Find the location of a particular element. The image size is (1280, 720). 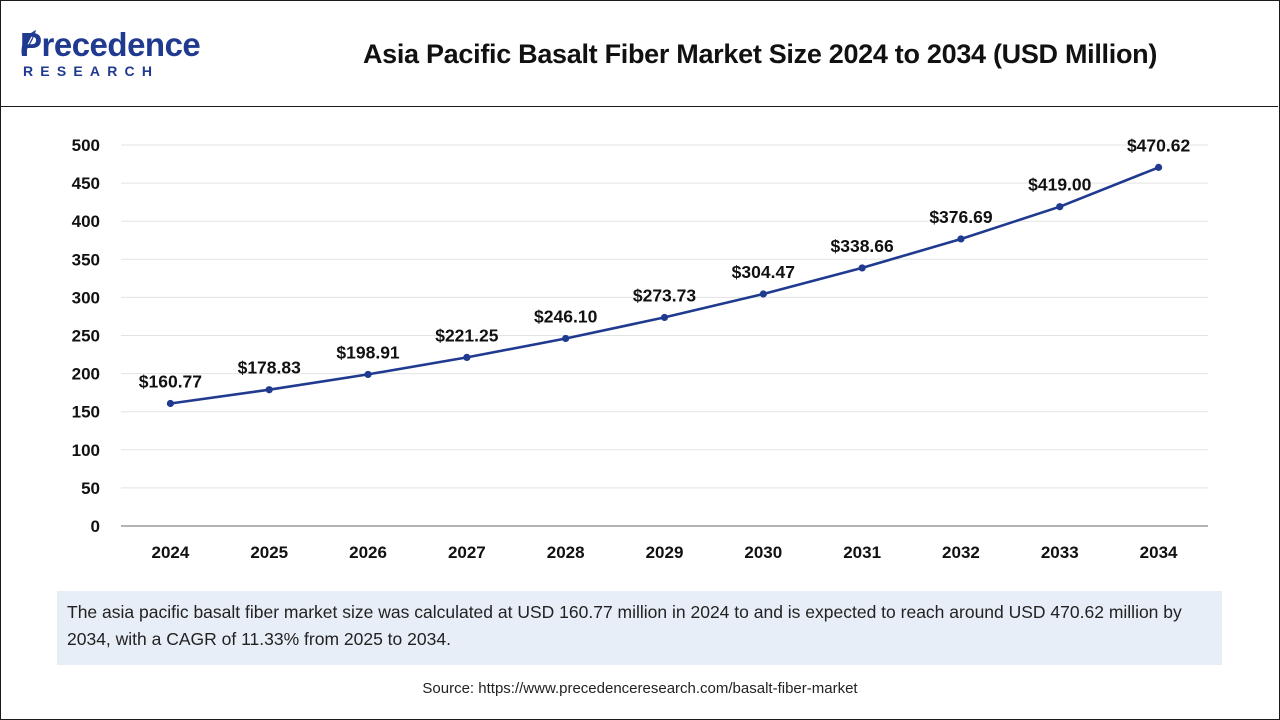

logo-wordmark: Precedence is located at coordinates (110, 44).